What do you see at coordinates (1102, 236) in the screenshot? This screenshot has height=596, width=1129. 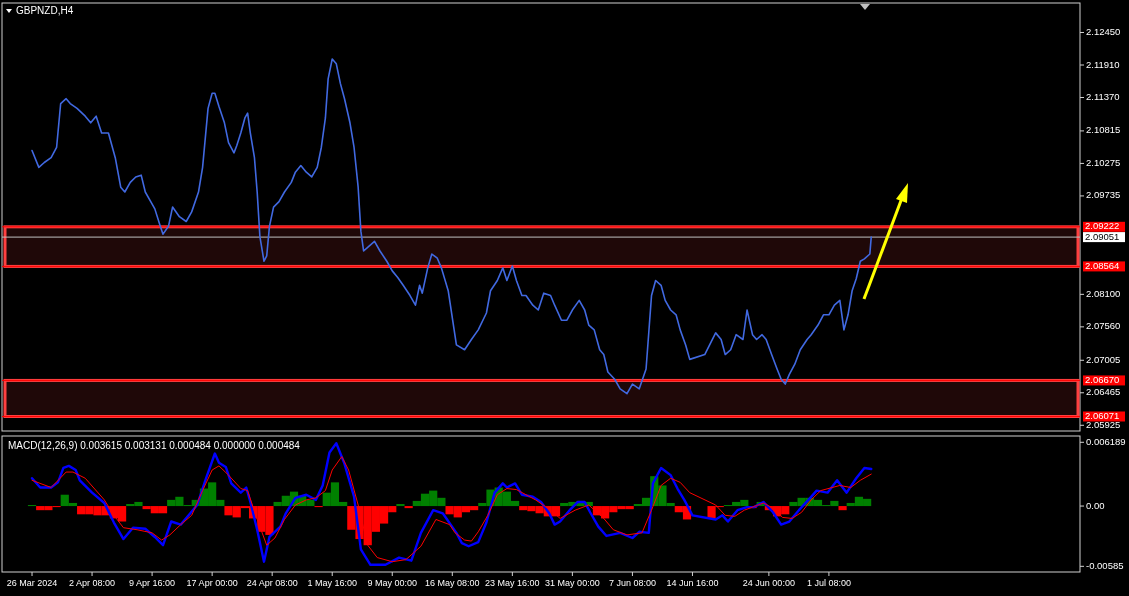 I see `ref-line-label: 2.09051` at bounding box center [1102, 236].